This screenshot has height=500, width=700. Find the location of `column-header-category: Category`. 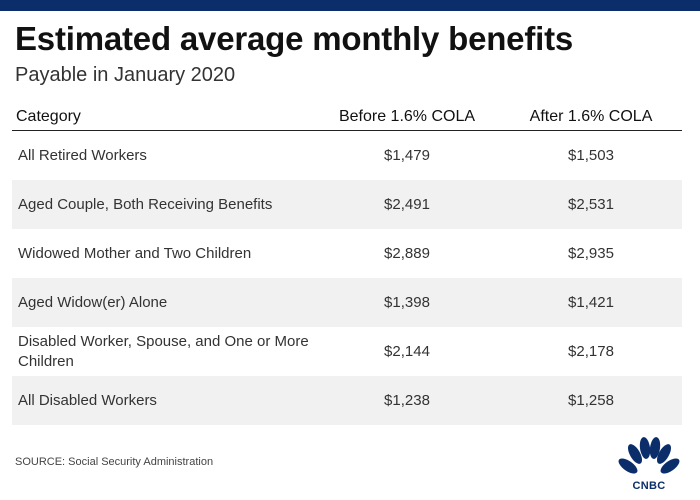

column-header-category: Category is located at coordinates (48, 116).